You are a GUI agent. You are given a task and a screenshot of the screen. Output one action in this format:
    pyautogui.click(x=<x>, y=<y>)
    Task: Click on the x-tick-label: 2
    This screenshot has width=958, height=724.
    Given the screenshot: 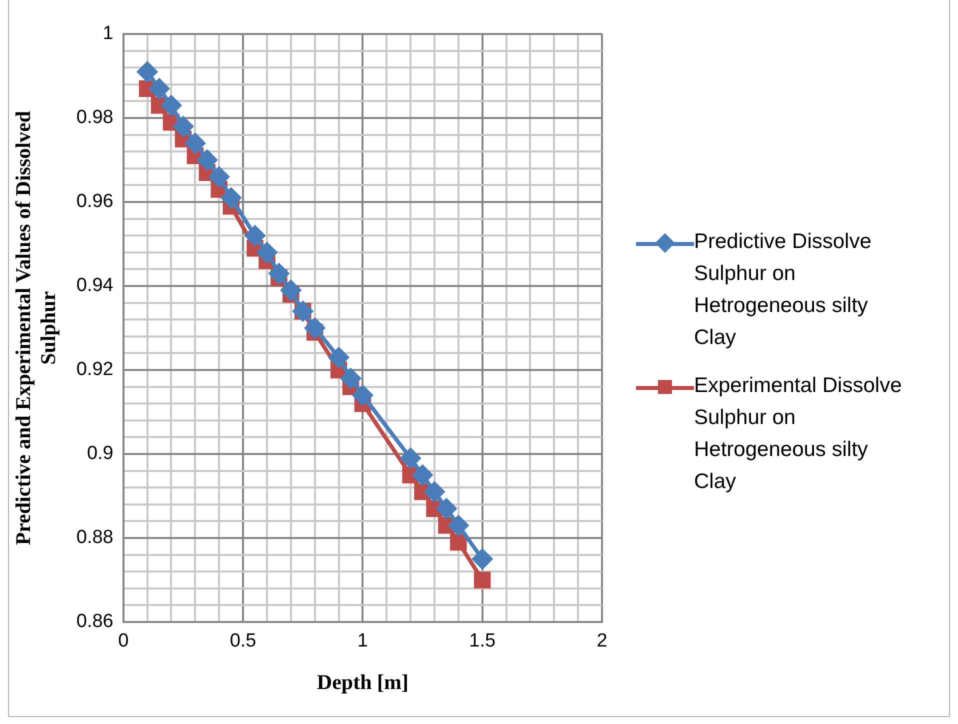 What is the action you would take?
    pyautogui.click(x=602, y=641)
    